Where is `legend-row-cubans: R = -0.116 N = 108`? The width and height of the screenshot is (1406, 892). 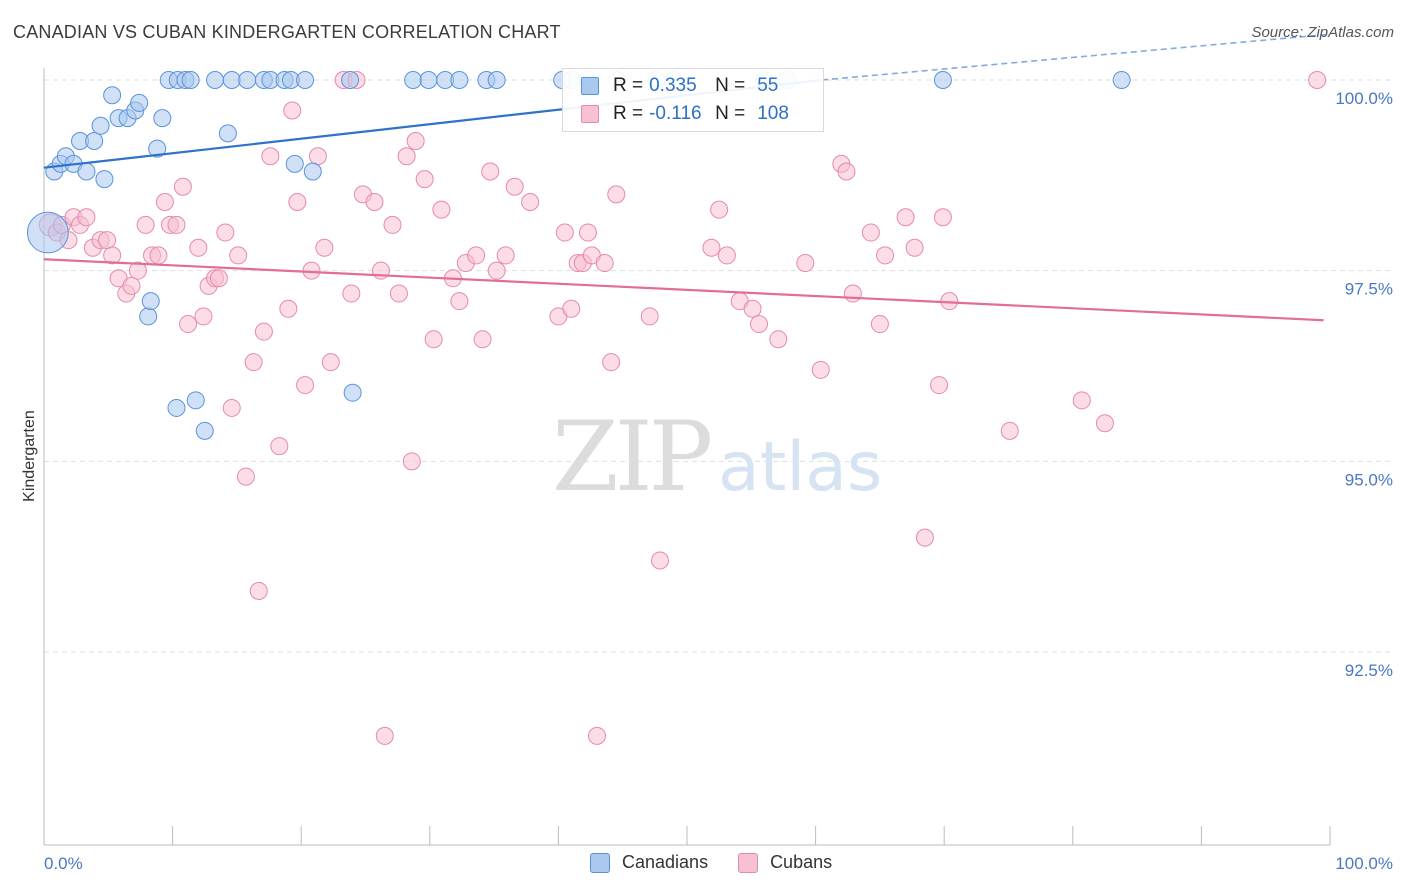
legend-row-cubans: R = -0.116 N = 108 is located at coordinates (685, 114).